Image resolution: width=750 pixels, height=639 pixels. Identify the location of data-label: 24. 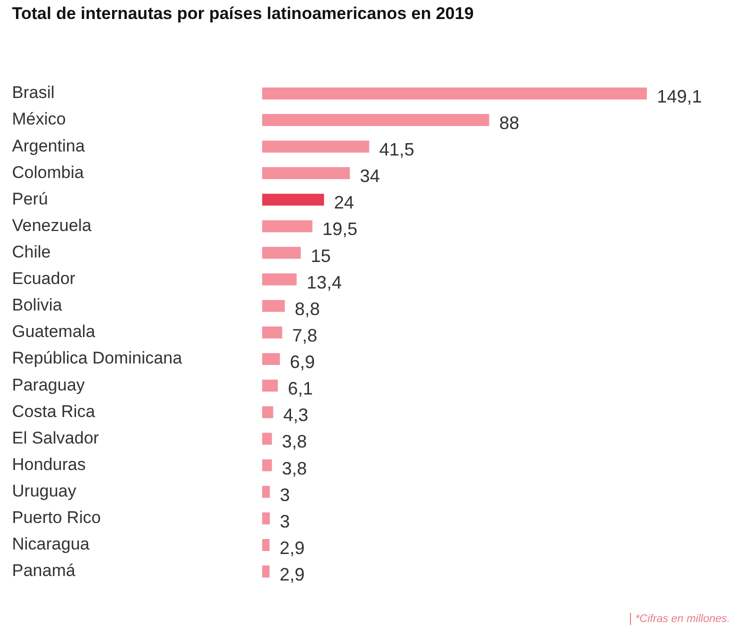
(344, 202).